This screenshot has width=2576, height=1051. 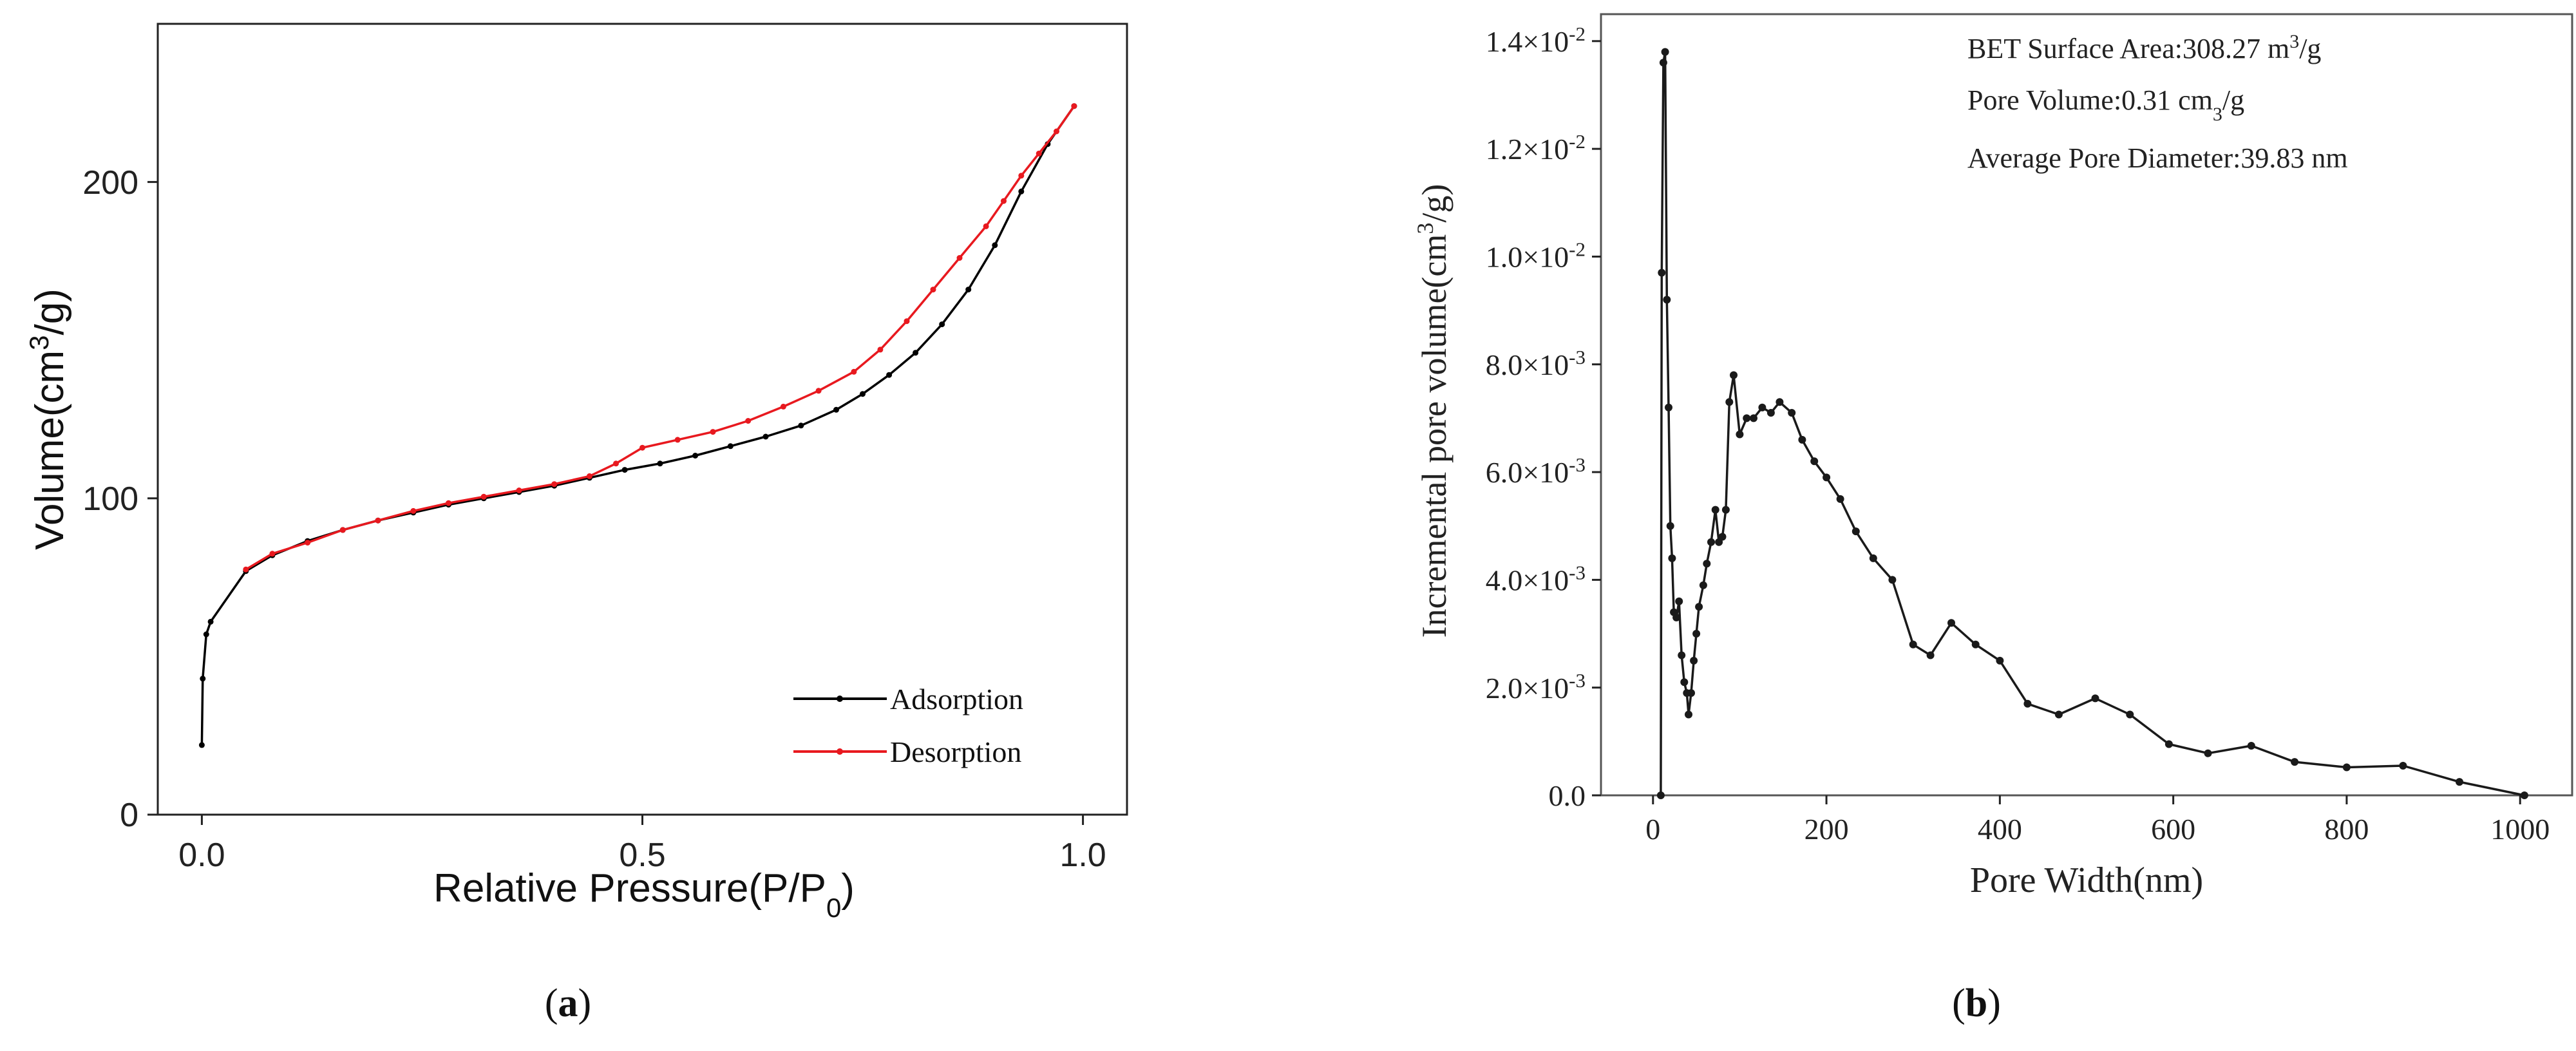 I want to click on annotation-bet-surface-area: BET Surface Area:308.27 m3/g, so click(x=2144, y=48).